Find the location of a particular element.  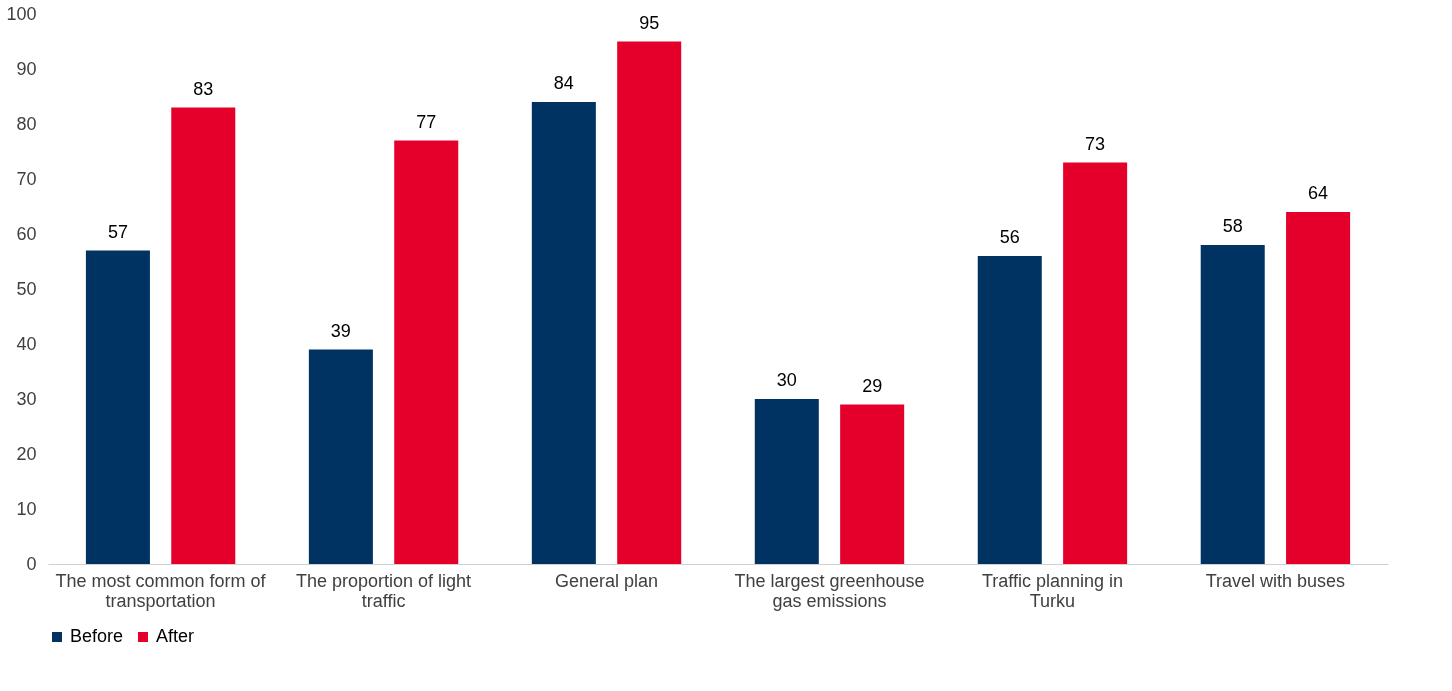

y-tick-label: 90 is located at coordinates (26, 68).